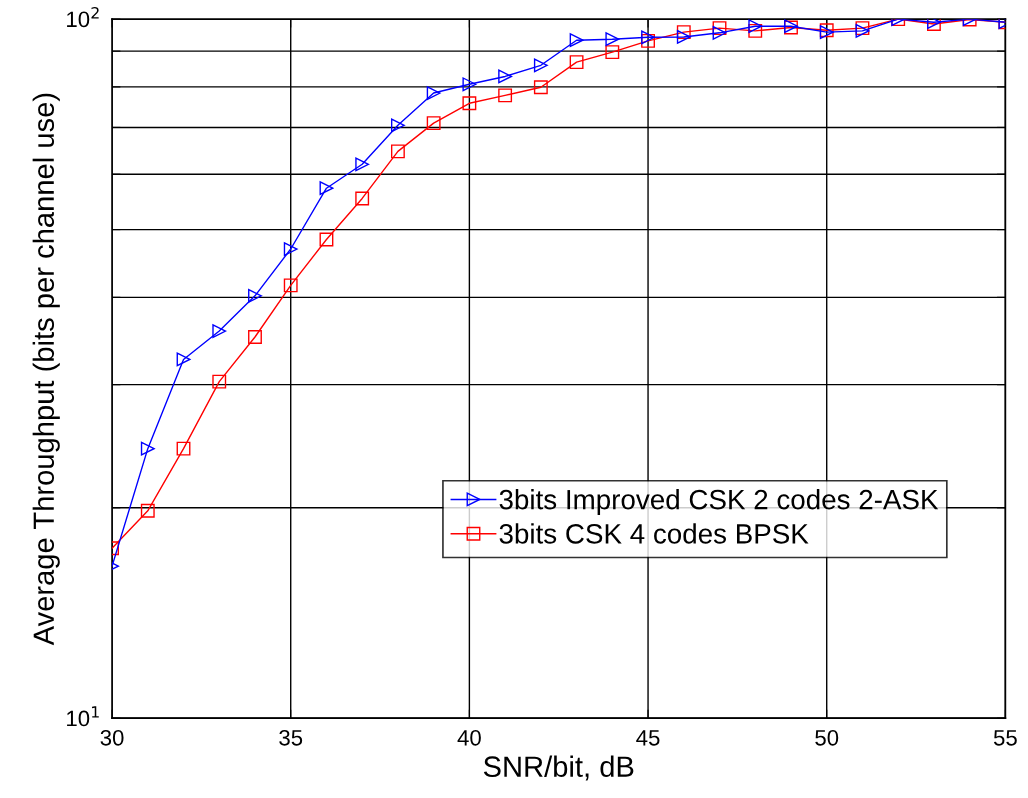 The width and height of the screenshot is (1028, 798). I want to click on x-tick-label: 35, so click(291, 737).